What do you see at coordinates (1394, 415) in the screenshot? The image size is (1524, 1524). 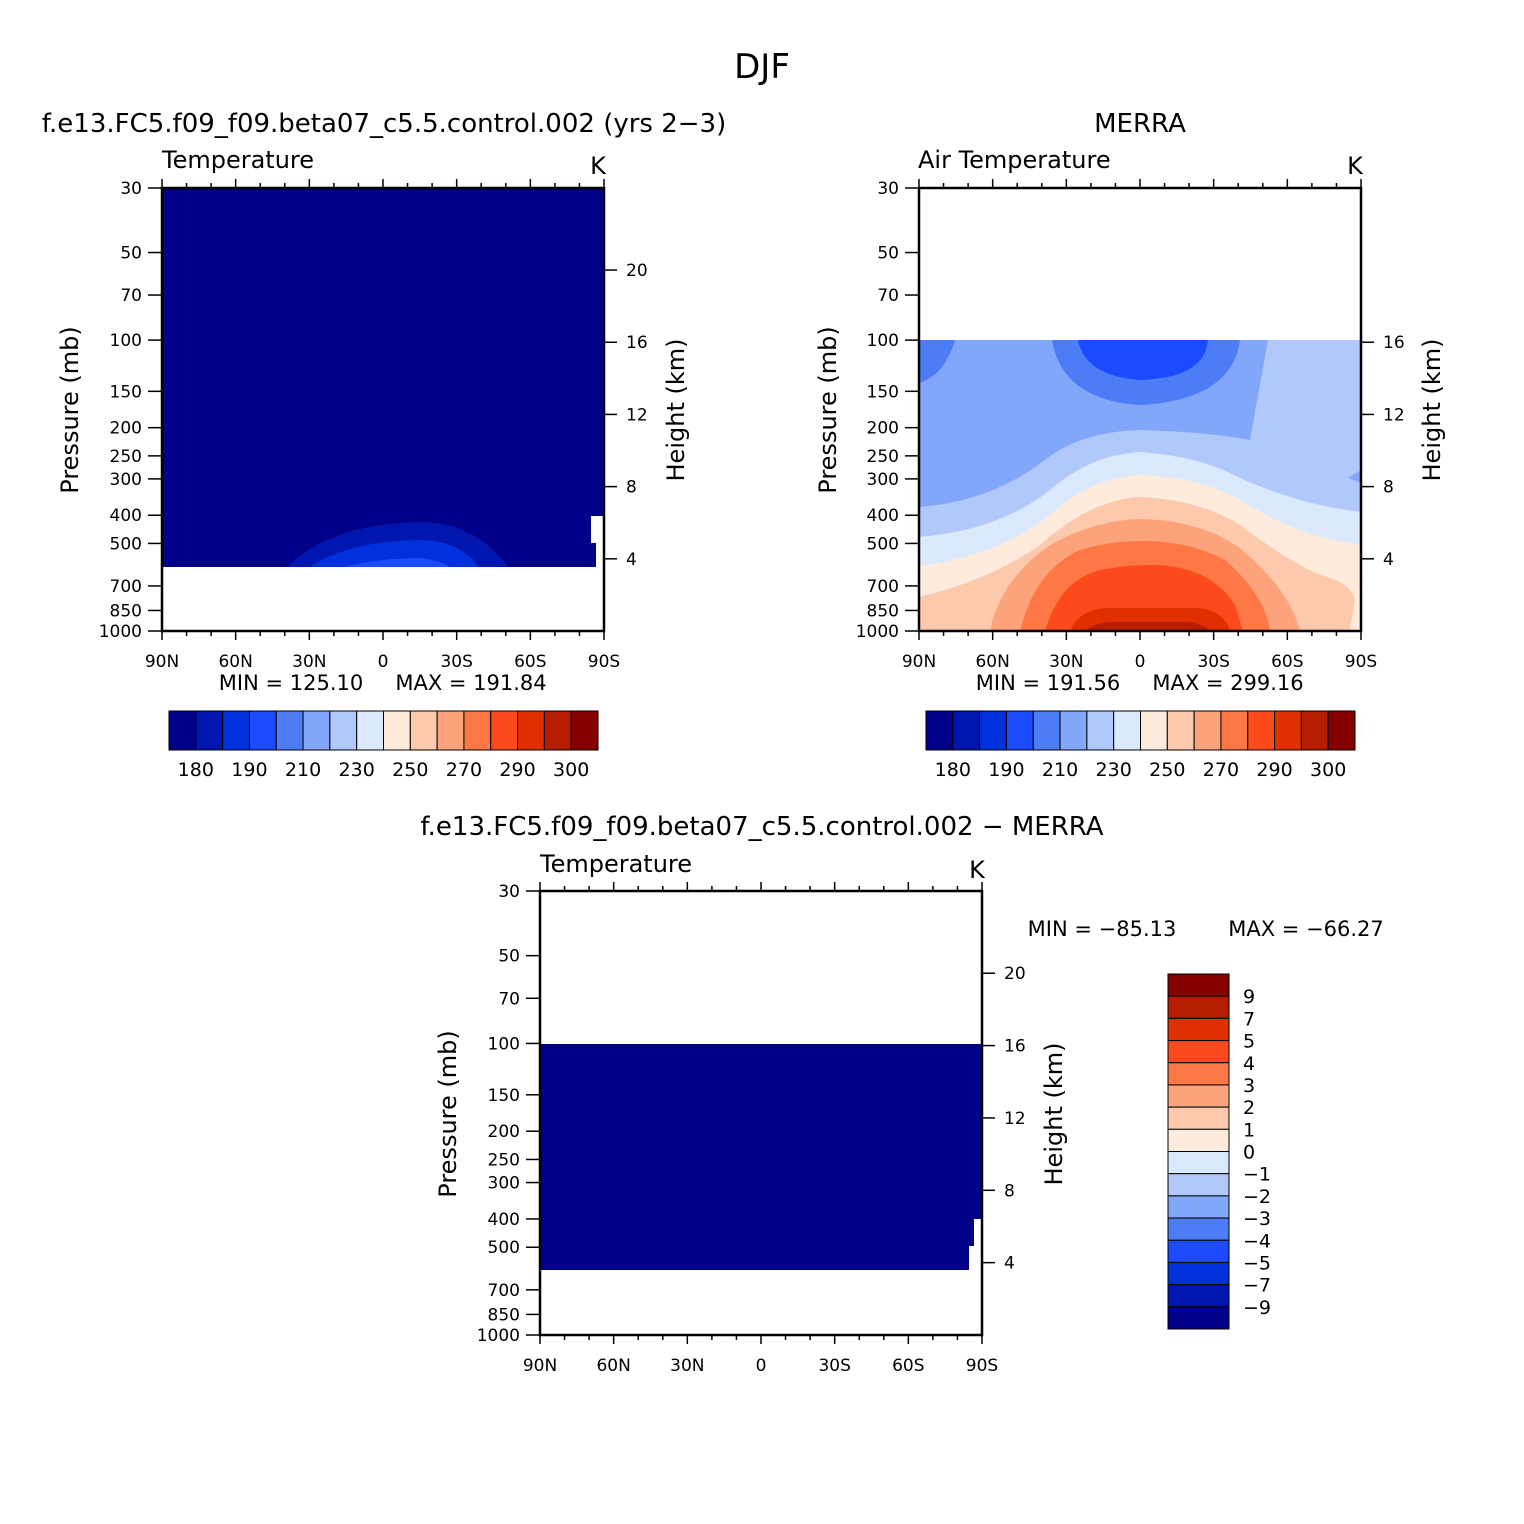 I see `y-tick-label-right: 12` at bounding box center [1394, 415].